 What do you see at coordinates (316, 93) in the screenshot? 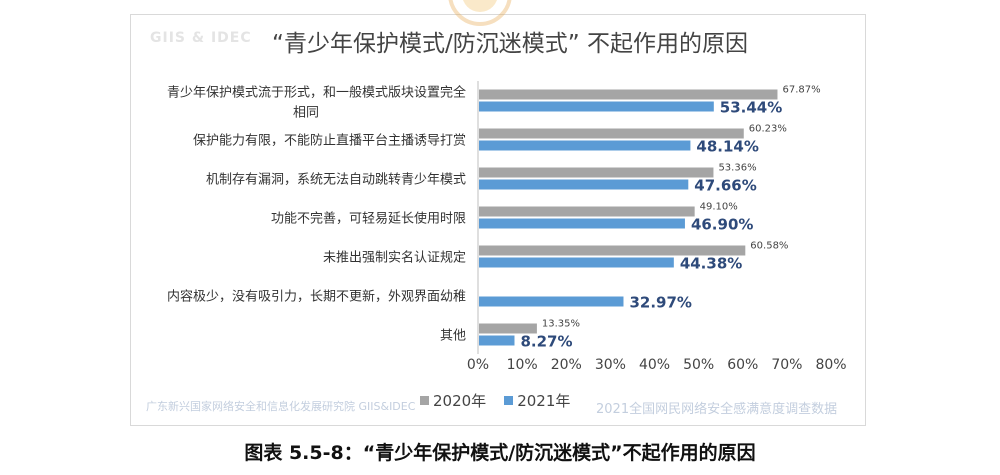
I see `category-label: 青少年保护模式流于形式，和一般模式版块设置完全` at bounding box center [316, 93].